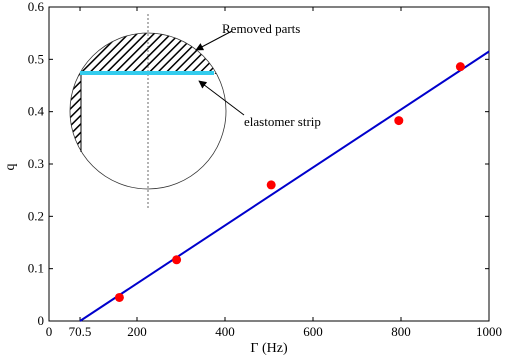  Describe the element at coordinates (221, 98) in the screenshot. I see `elastomer-strip-arrow` at that location.